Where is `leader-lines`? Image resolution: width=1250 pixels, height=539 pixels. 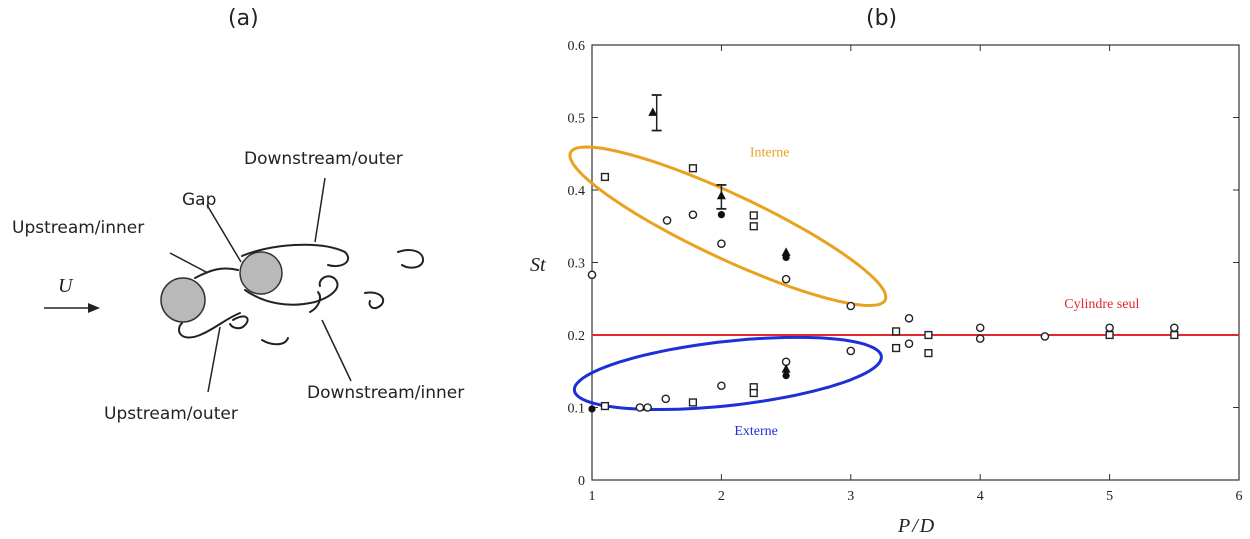 leader-lines is located at coordinates (260, 285).